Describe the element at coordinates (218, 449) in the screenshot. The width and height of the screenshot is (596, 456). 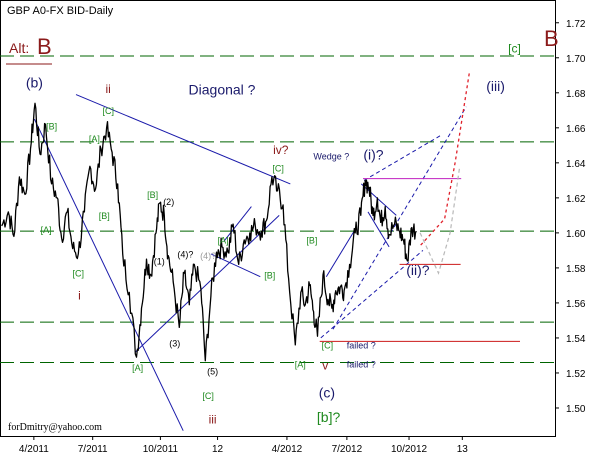
I see `x-tick-label: 12` at that location.